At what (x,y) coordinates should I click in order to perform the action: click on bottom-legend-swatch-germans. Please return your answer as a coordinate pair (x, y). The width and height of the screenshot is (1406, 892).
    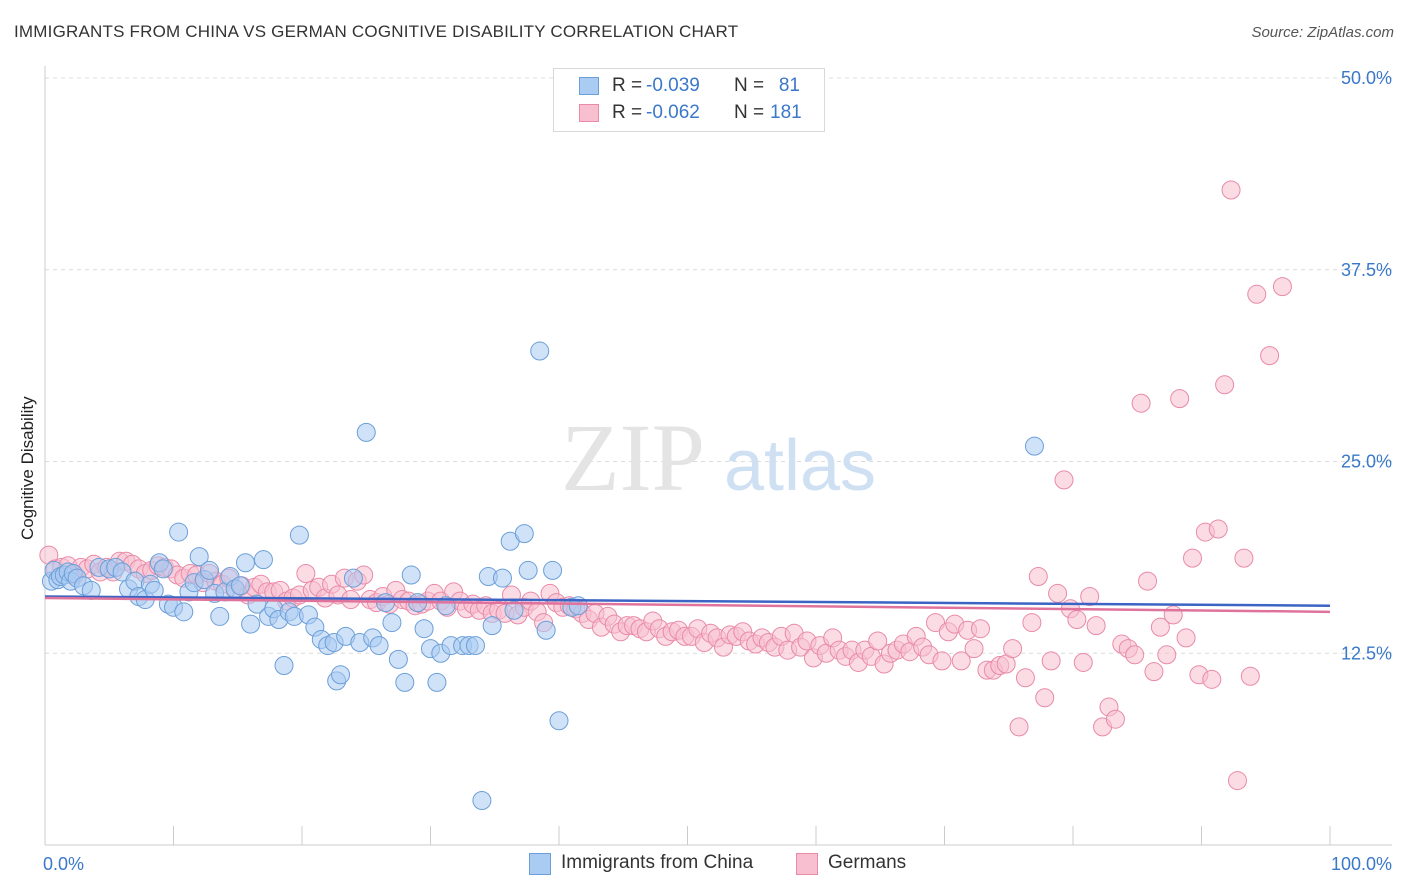
    Looking at the image, I should click on (807, 864).